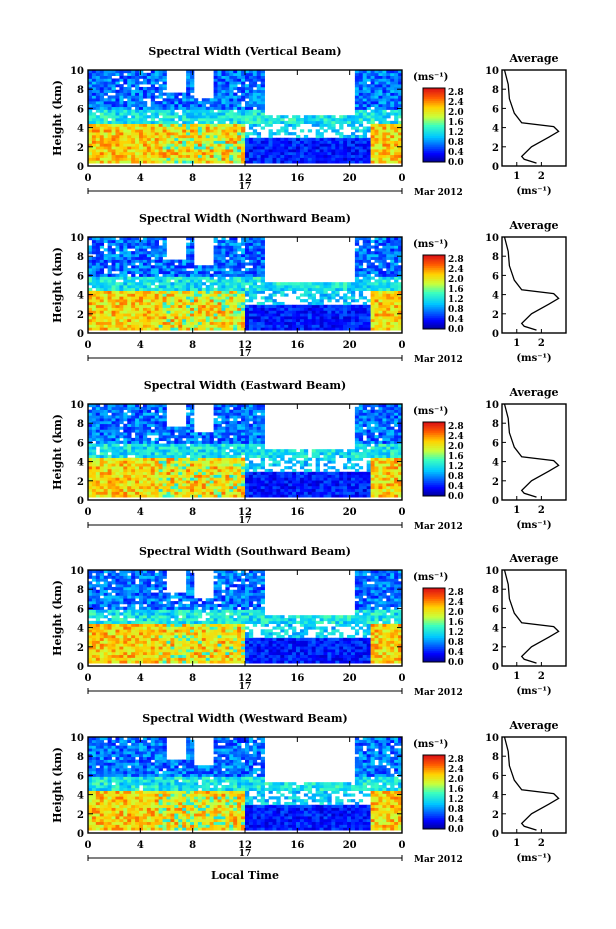 The height and width of the screenshot is (929, 616). Describe the element at coordinates (245, 385) in the screenshot. I see `heatmap-title: Spectral Width (Eastward Beam)` at that location.